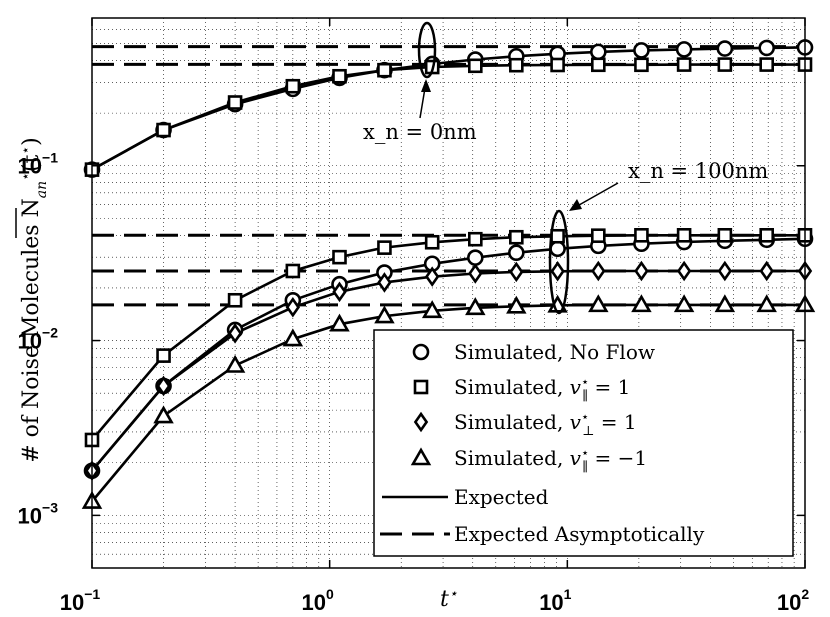  I want to click on x-tick-label: 10⁰, so click(318, 600).